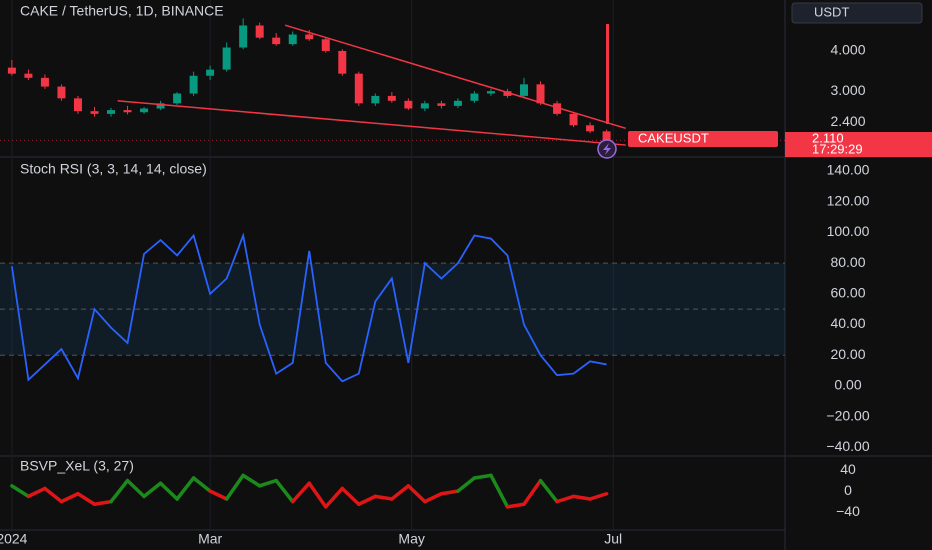 The height and width of the screenshot is (550, 932). I want to click on symbol-label: CAKEUSDT, so click(673, 137).